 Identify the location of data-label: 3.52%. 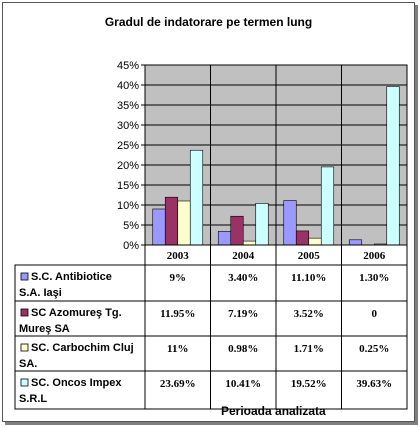
(309, 314).